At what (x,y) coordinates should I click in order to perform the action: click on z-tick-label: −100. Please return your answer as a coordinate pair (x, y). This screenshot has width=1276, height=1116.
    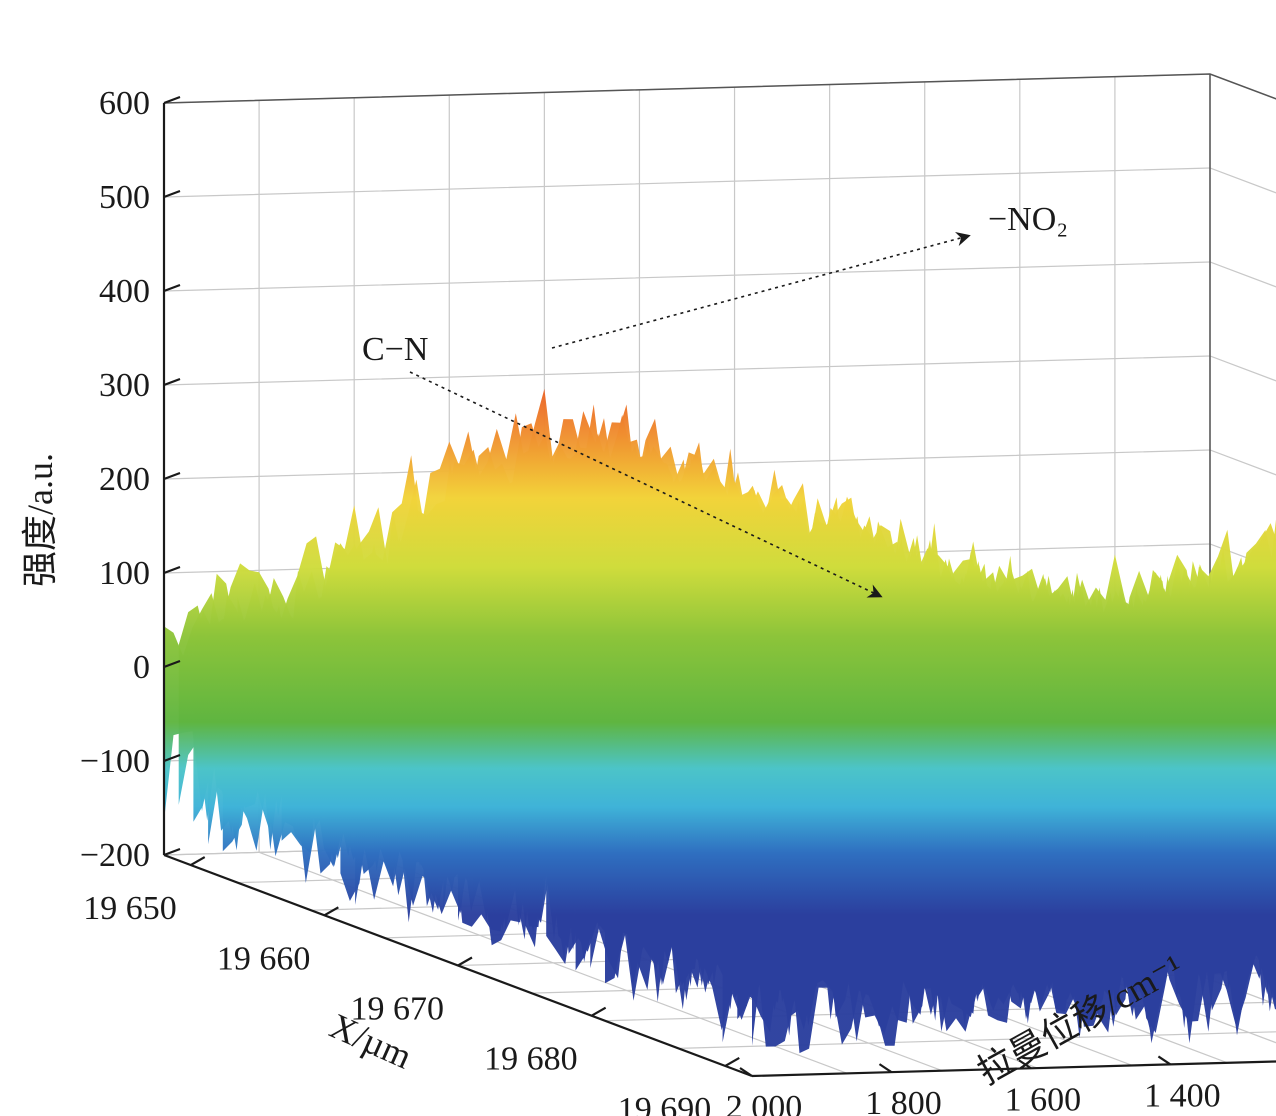
    Looking at the image, I should click on (115, 761).